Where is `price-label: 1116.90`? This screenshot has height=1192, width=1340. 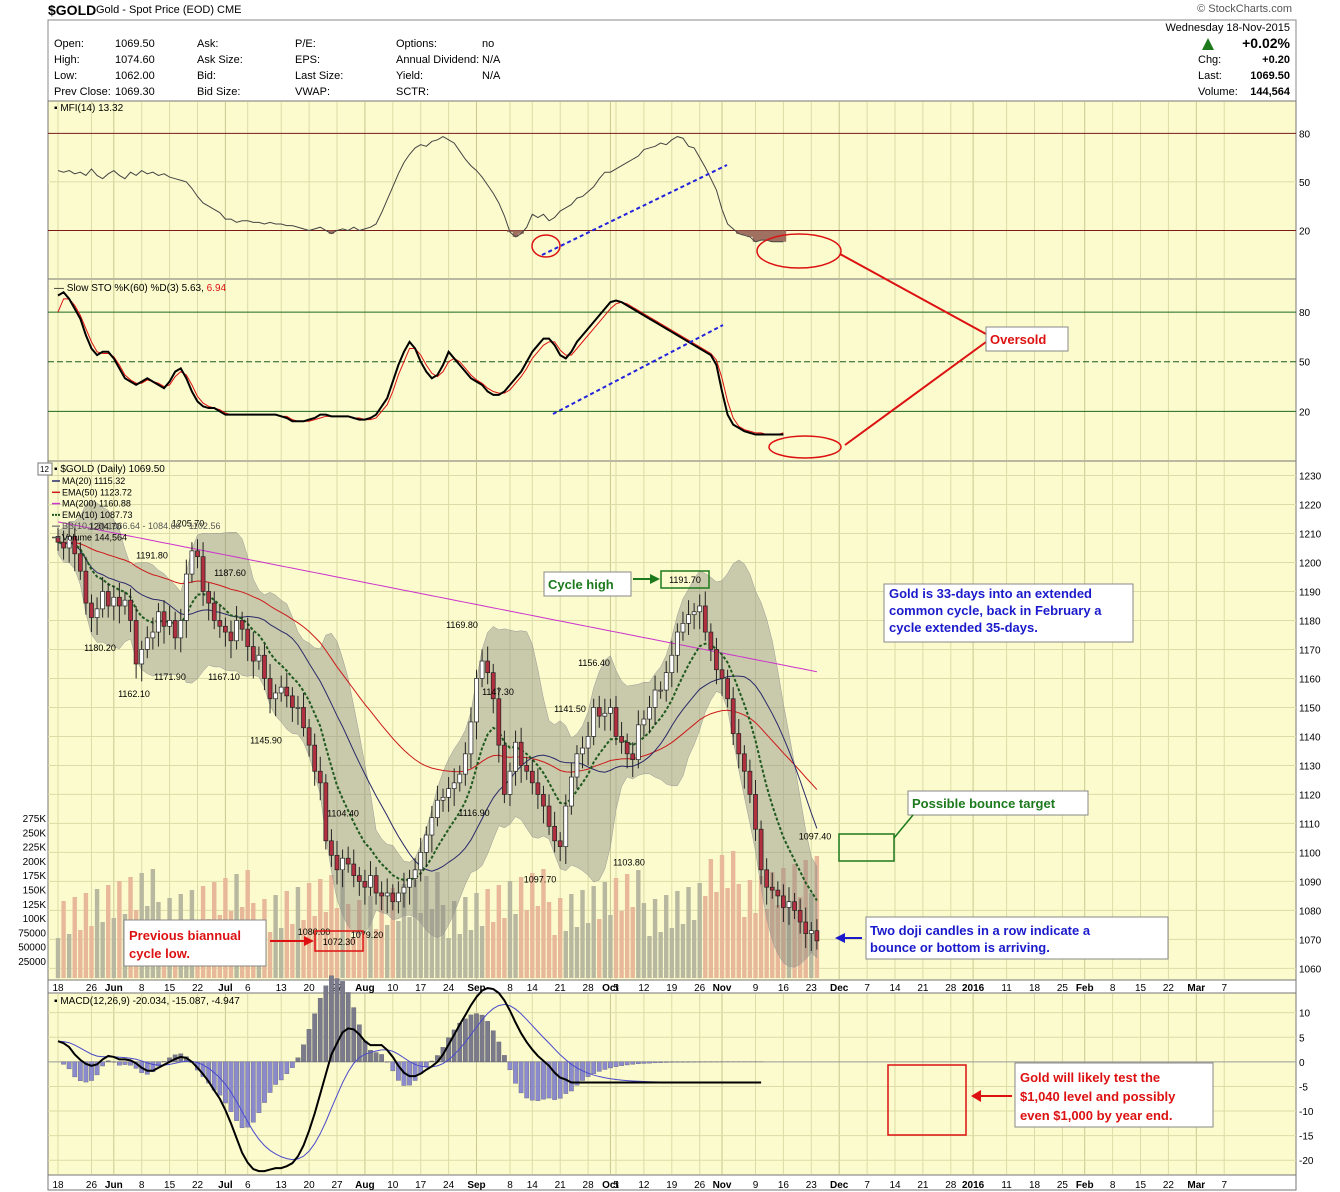 price-label: 1116.90 is located at coordinates (473, 813).